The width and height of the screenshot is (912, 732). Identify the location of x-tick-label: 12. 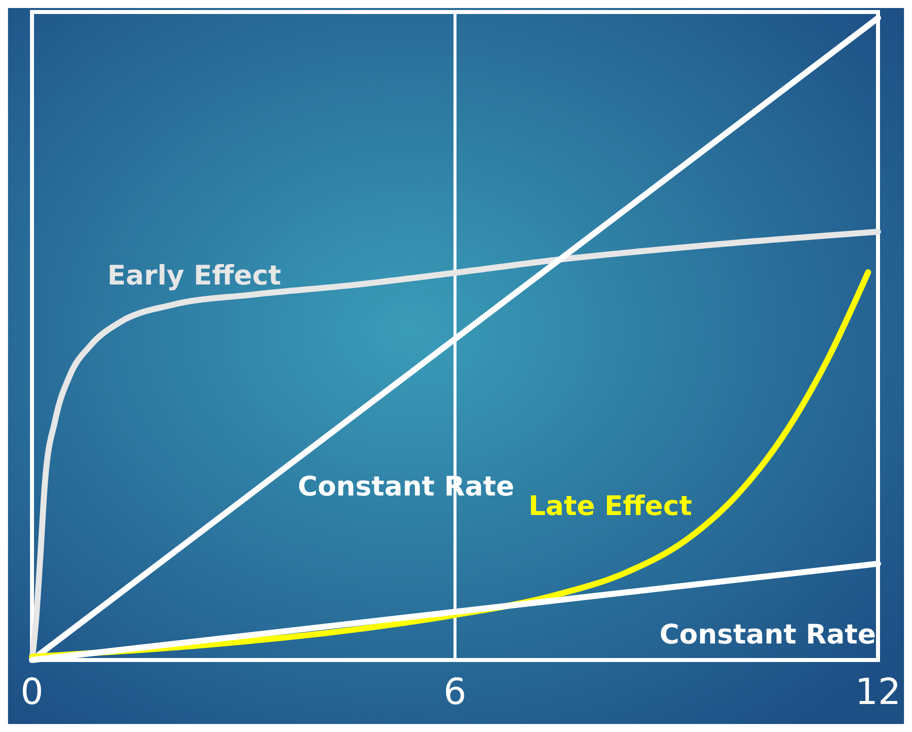
(878, 692).